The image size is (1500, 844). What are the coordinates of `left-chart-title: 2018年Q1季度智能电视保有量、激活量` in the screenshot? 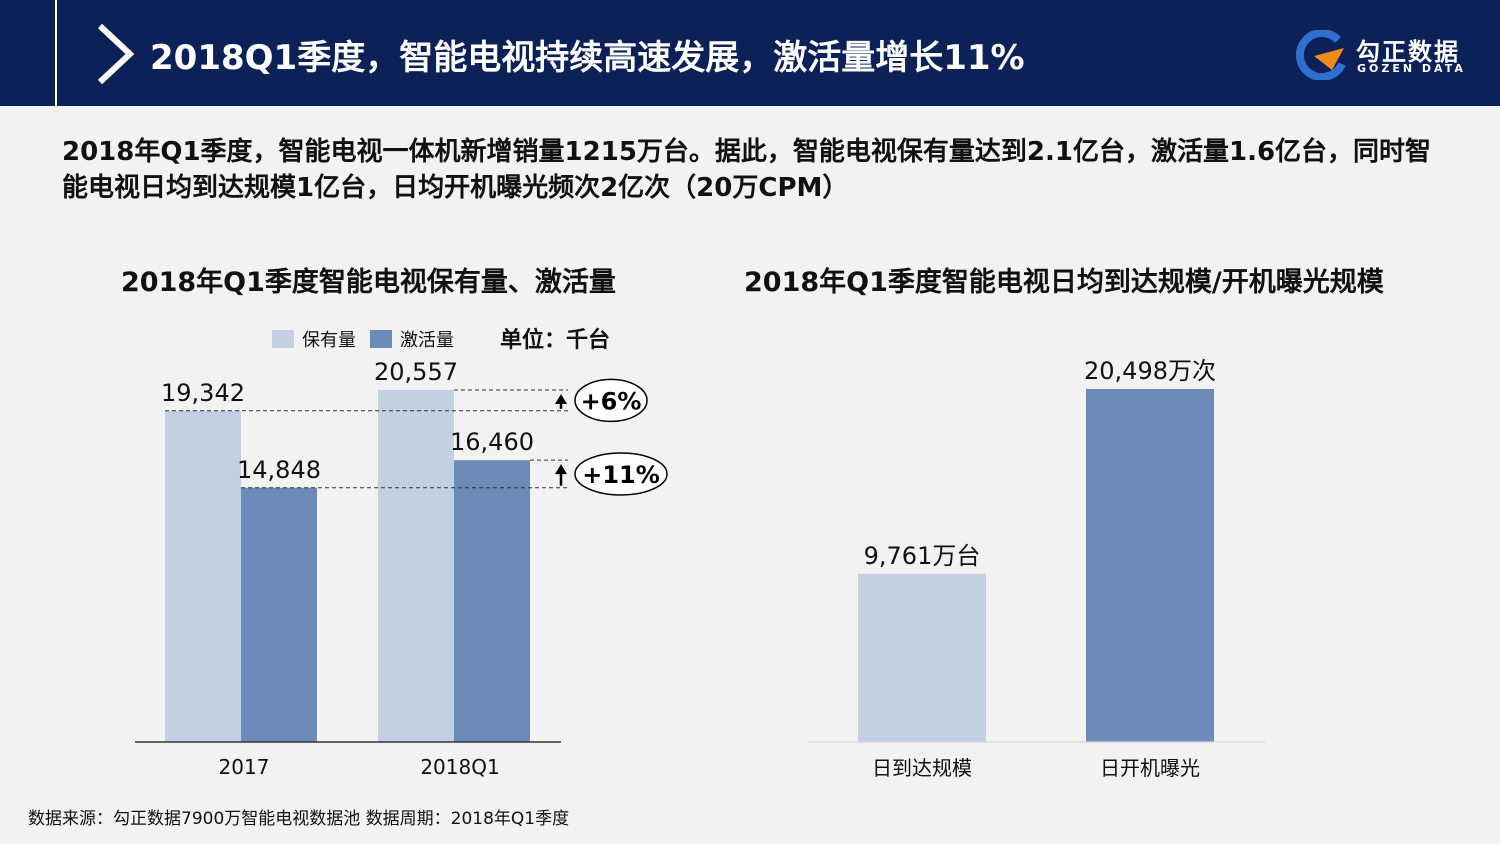 It's located at (368, 282).